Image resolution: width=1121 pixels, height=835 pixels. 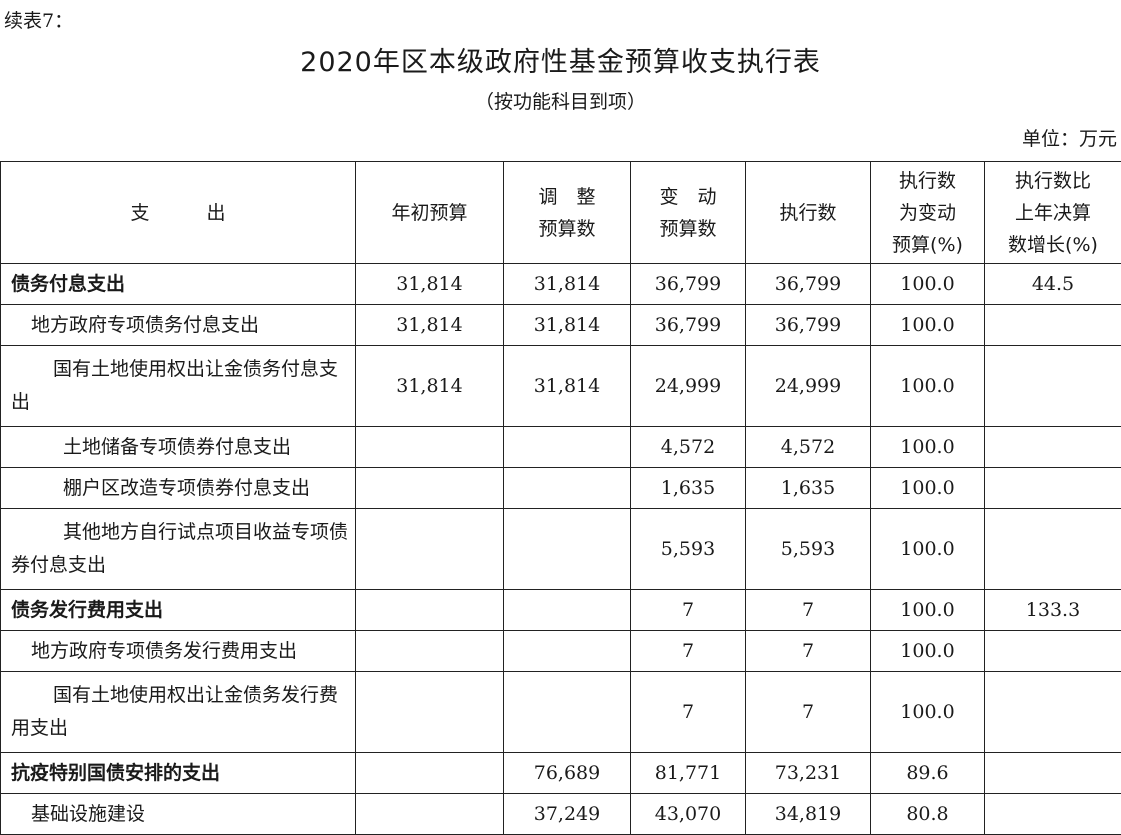 I want to click on cell-changed: 4,572, so click(x=688, y=447).